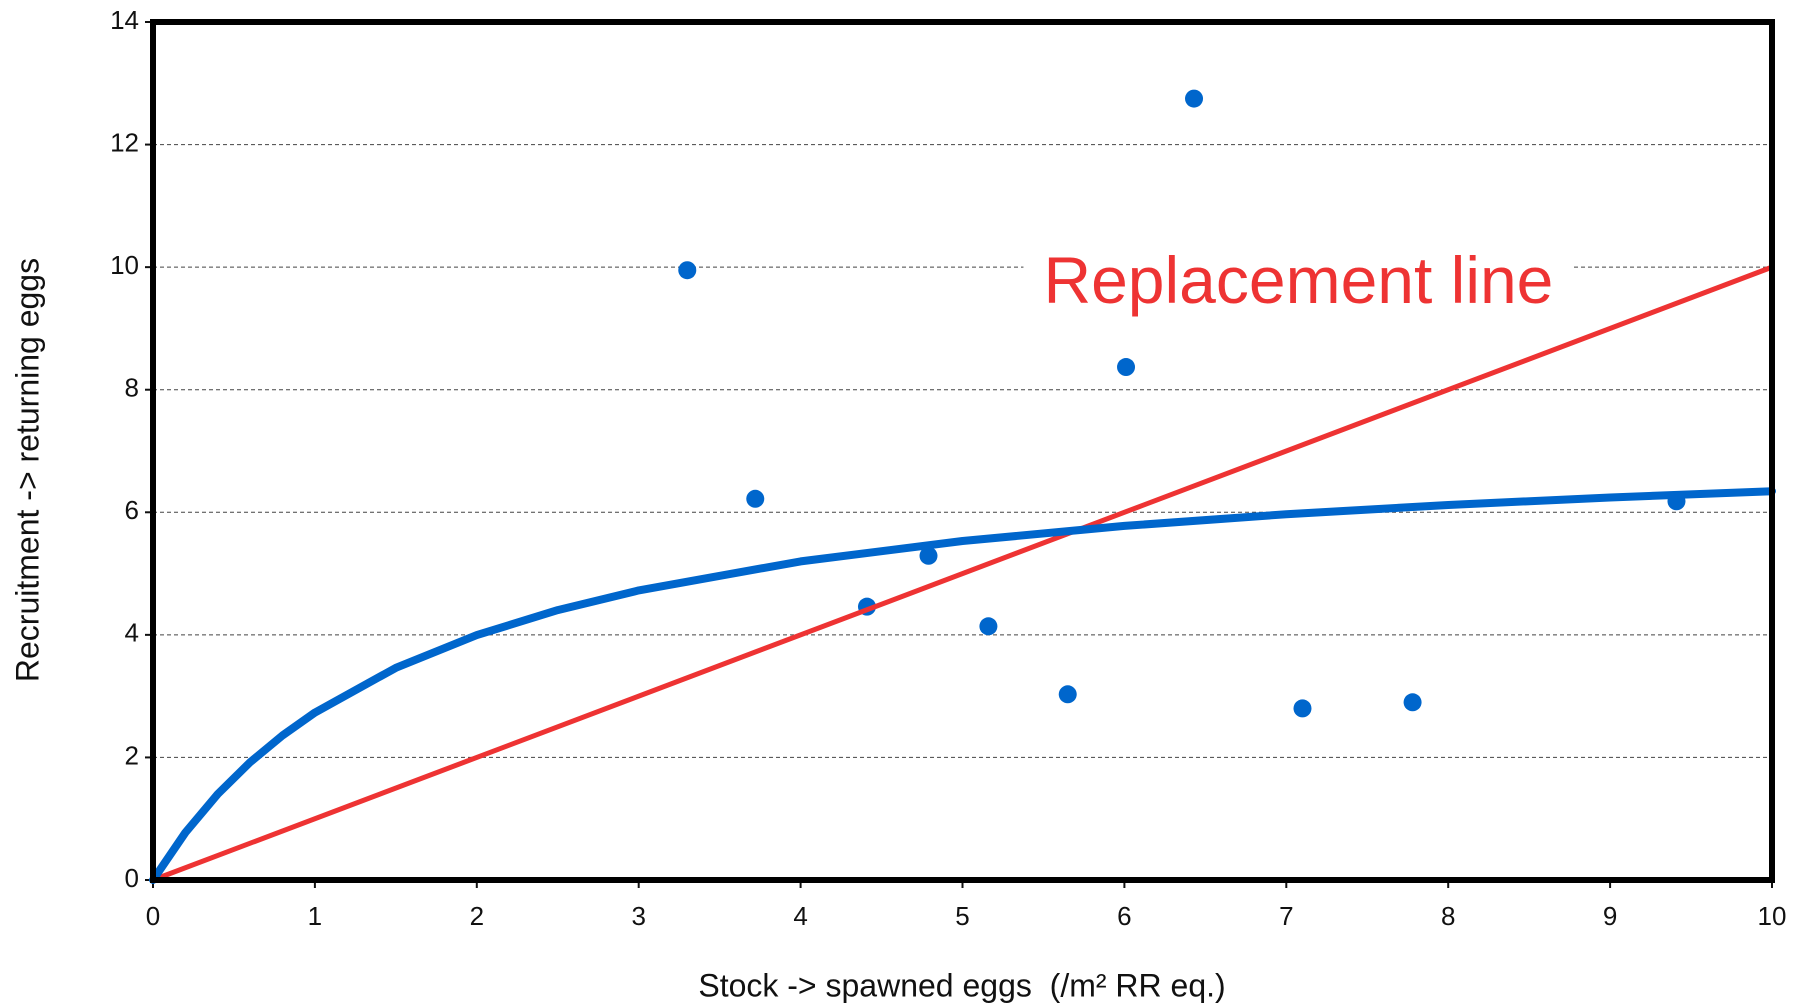  What do you see at coordinates (132, 755) in the screenshot?
I see `y-tick-label: 2` at bounding box center [132, 755].